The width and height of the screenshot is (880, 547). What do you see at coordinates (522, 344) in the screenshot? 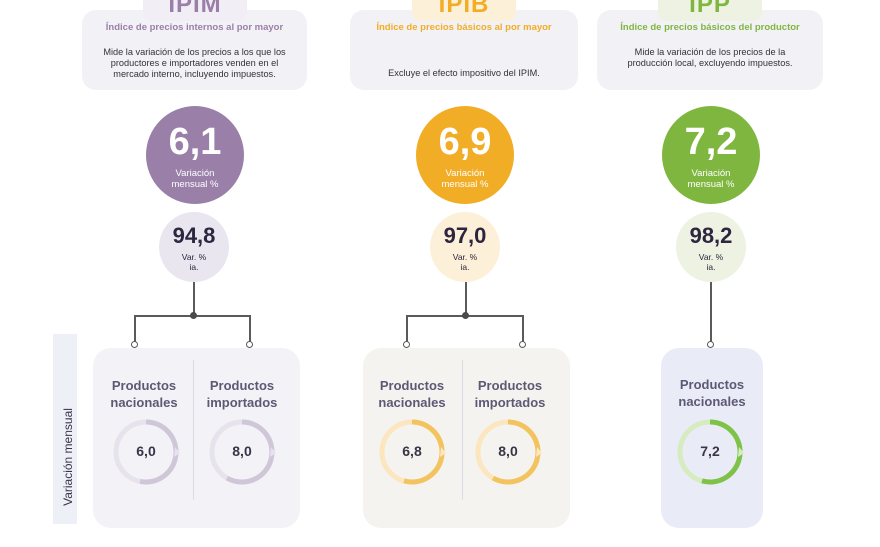
I see `ipib-connector-end-right` at bounding box center [522, 344].